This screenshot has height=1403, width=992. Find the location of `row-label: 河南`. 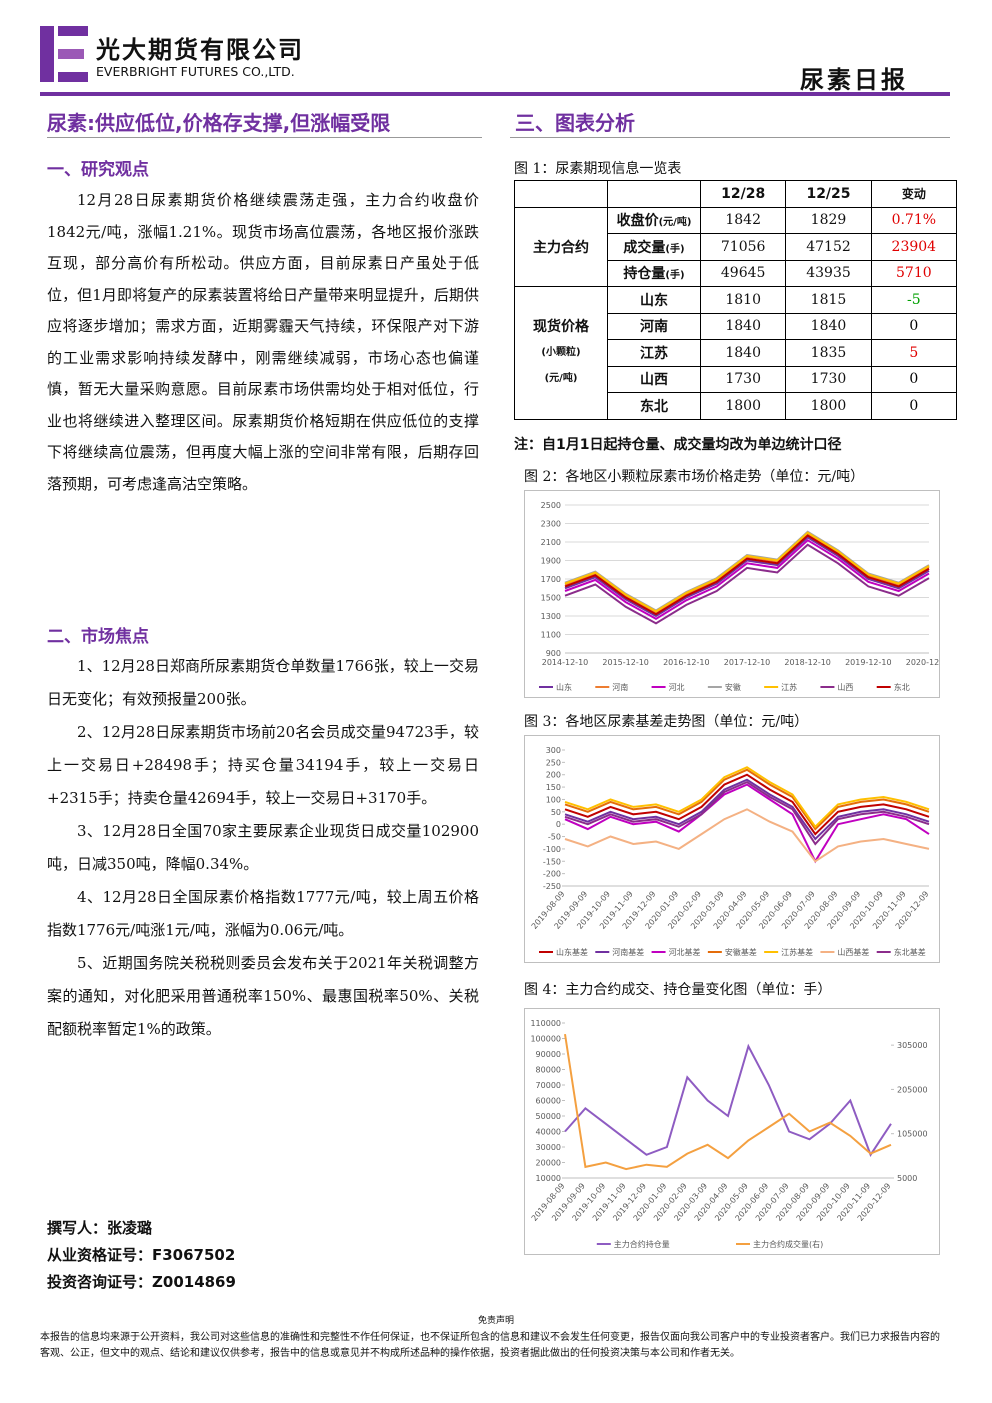

row-label: 河南 is located at coordinates (654, 326).